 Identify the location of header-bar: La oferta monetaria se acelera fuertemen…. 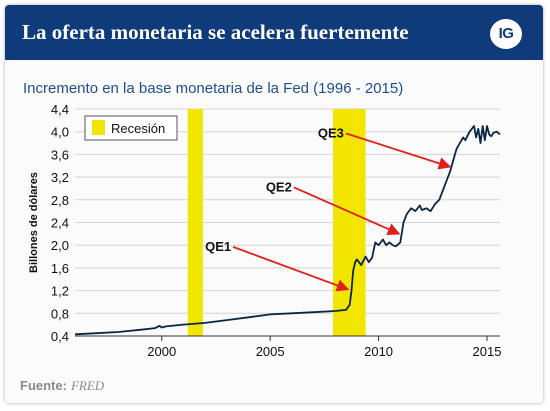
(274, 32).